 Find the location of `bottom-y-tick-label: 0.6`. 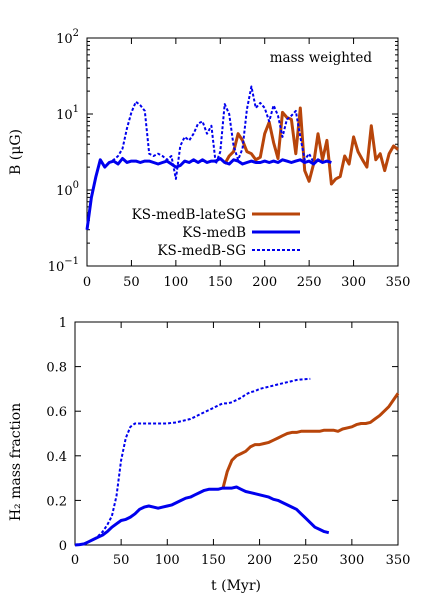

bottom-y-tick-label: 0.6 is located at coordinates (56, 412).